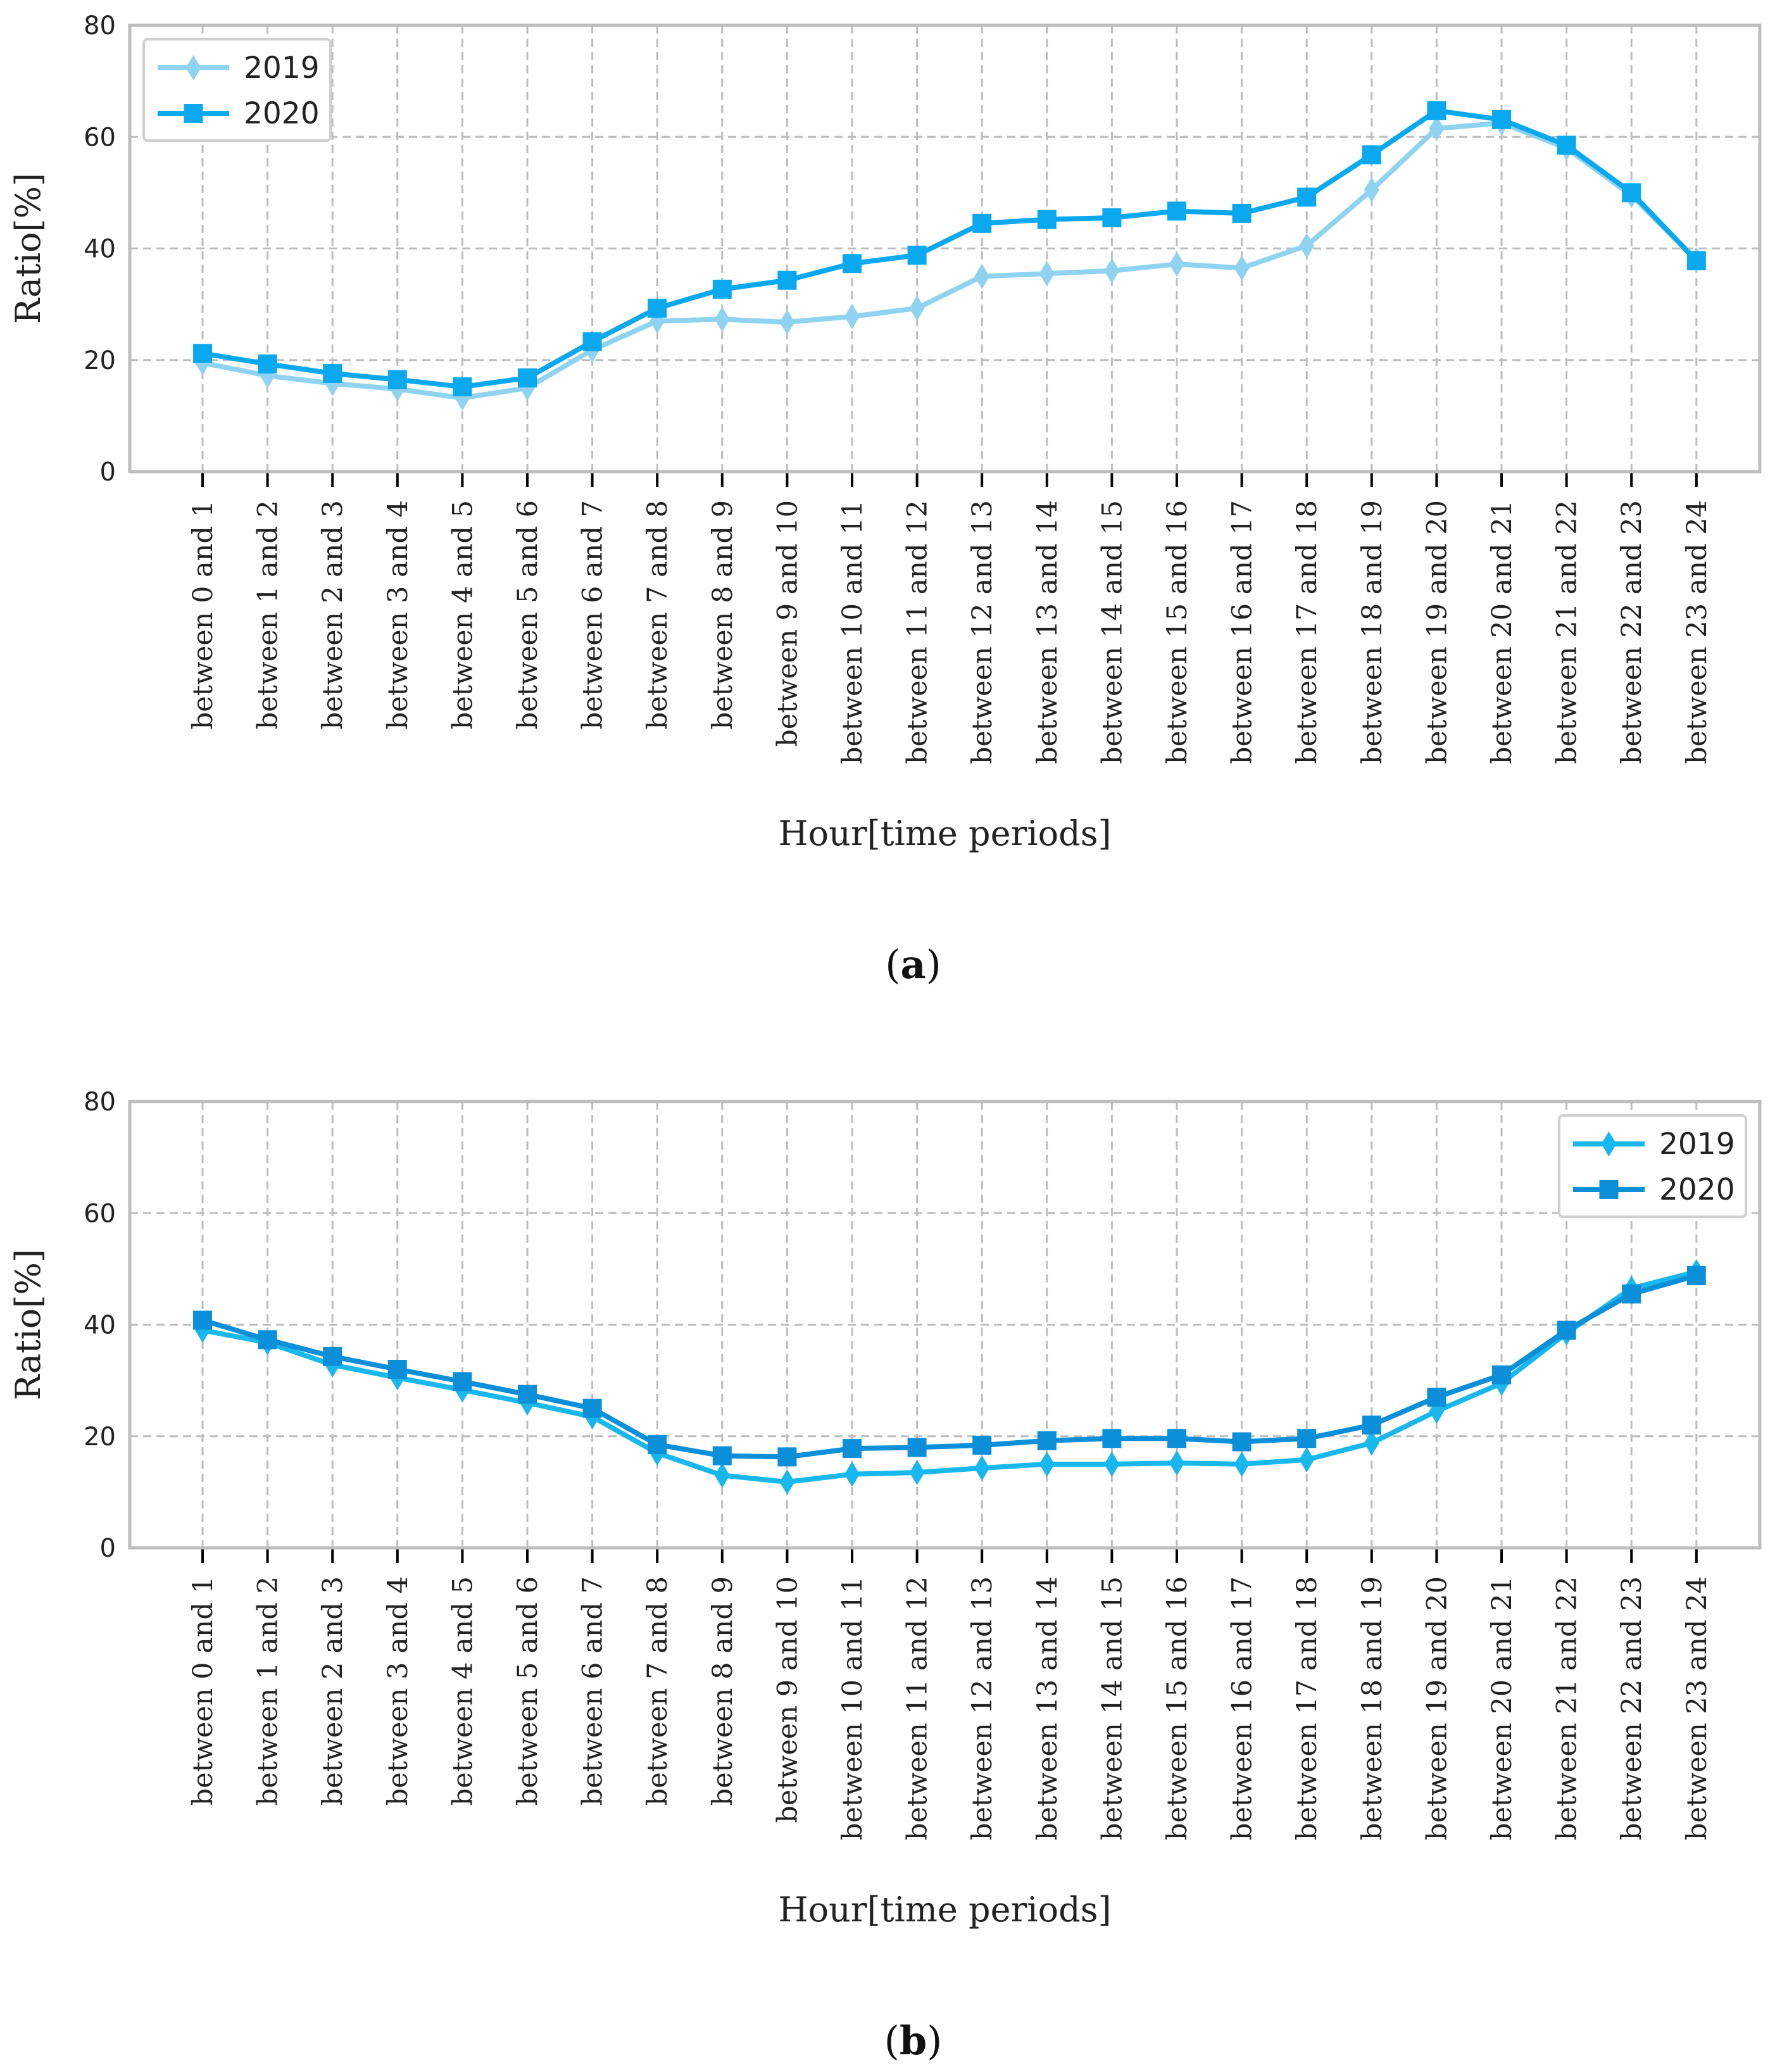 The height and width of the screenshot is (2072, 1782). Describe the element at coordinates (1653, 1166) in the screenshot. I see `legend: 2019 2020` at that location.